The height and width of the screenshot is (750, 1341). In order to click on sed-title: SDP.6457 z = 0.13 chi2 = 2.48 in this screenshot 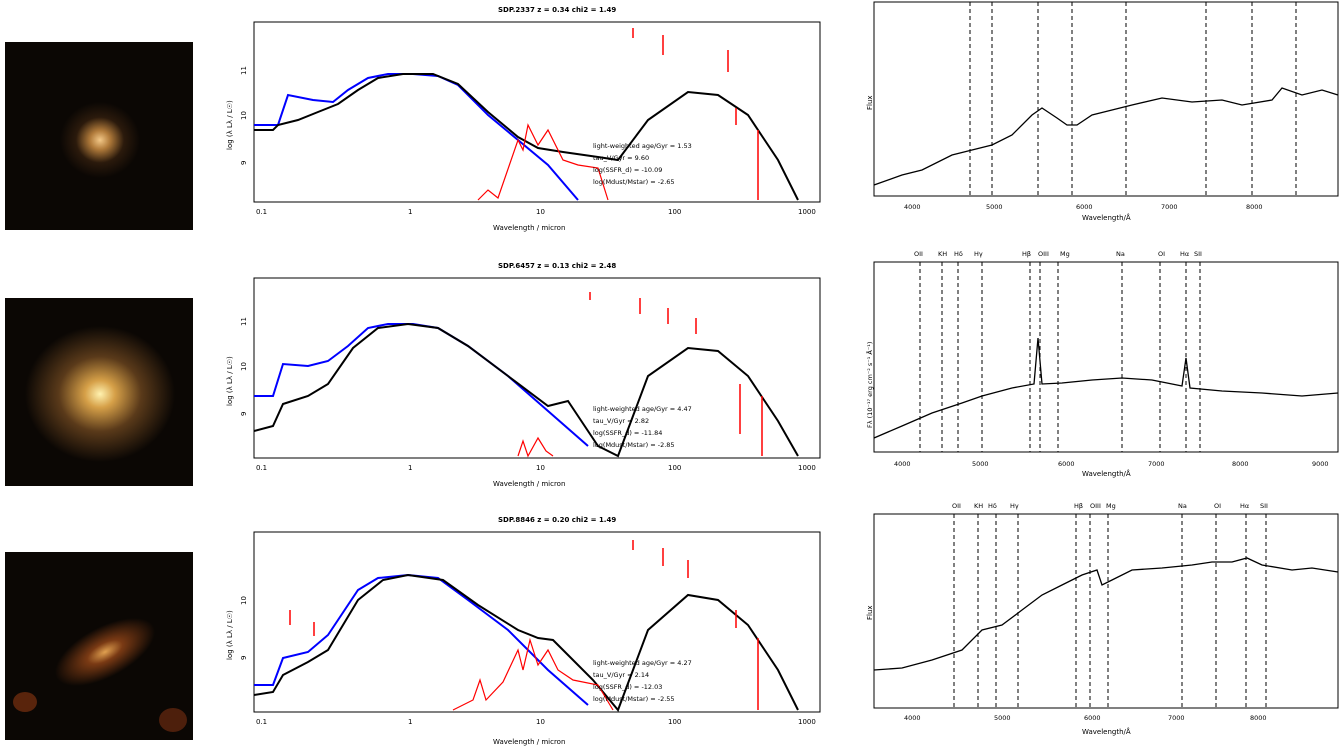, I will do `click(557, 266)`.